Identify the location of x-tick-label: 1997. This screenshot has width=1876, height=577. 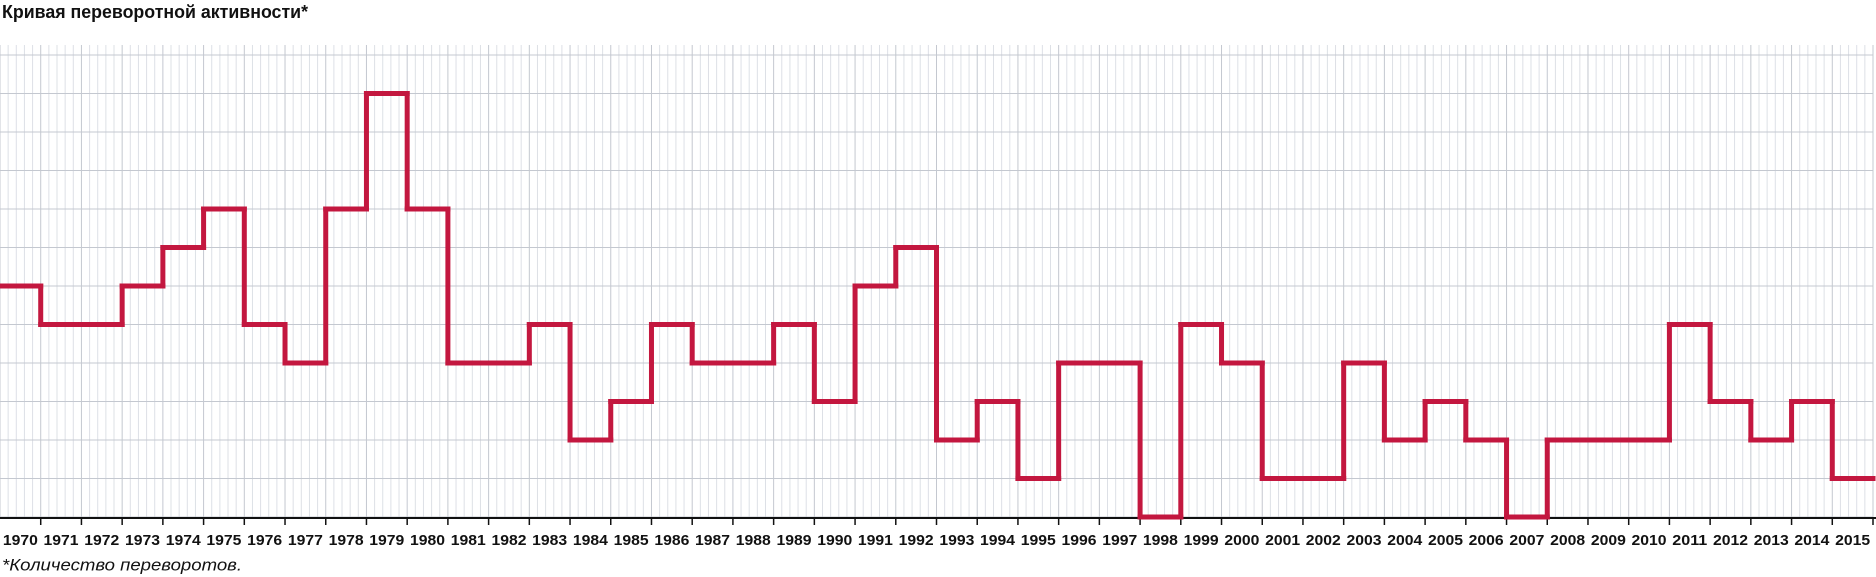
(1119, 540).